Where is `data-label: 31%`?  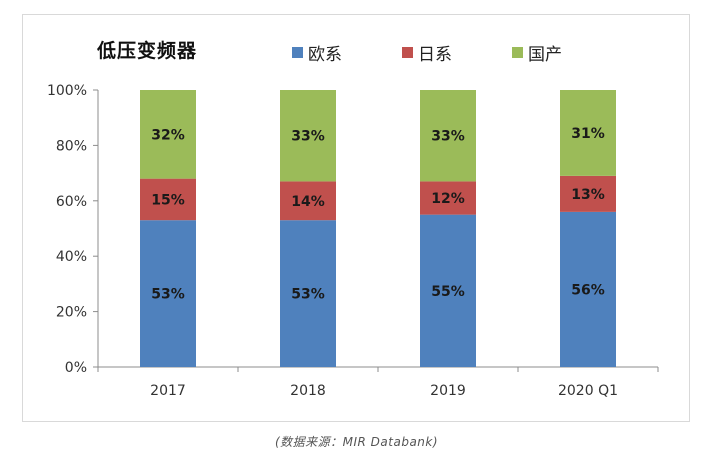 data-label: 31% is located at coordinates (588, 134).